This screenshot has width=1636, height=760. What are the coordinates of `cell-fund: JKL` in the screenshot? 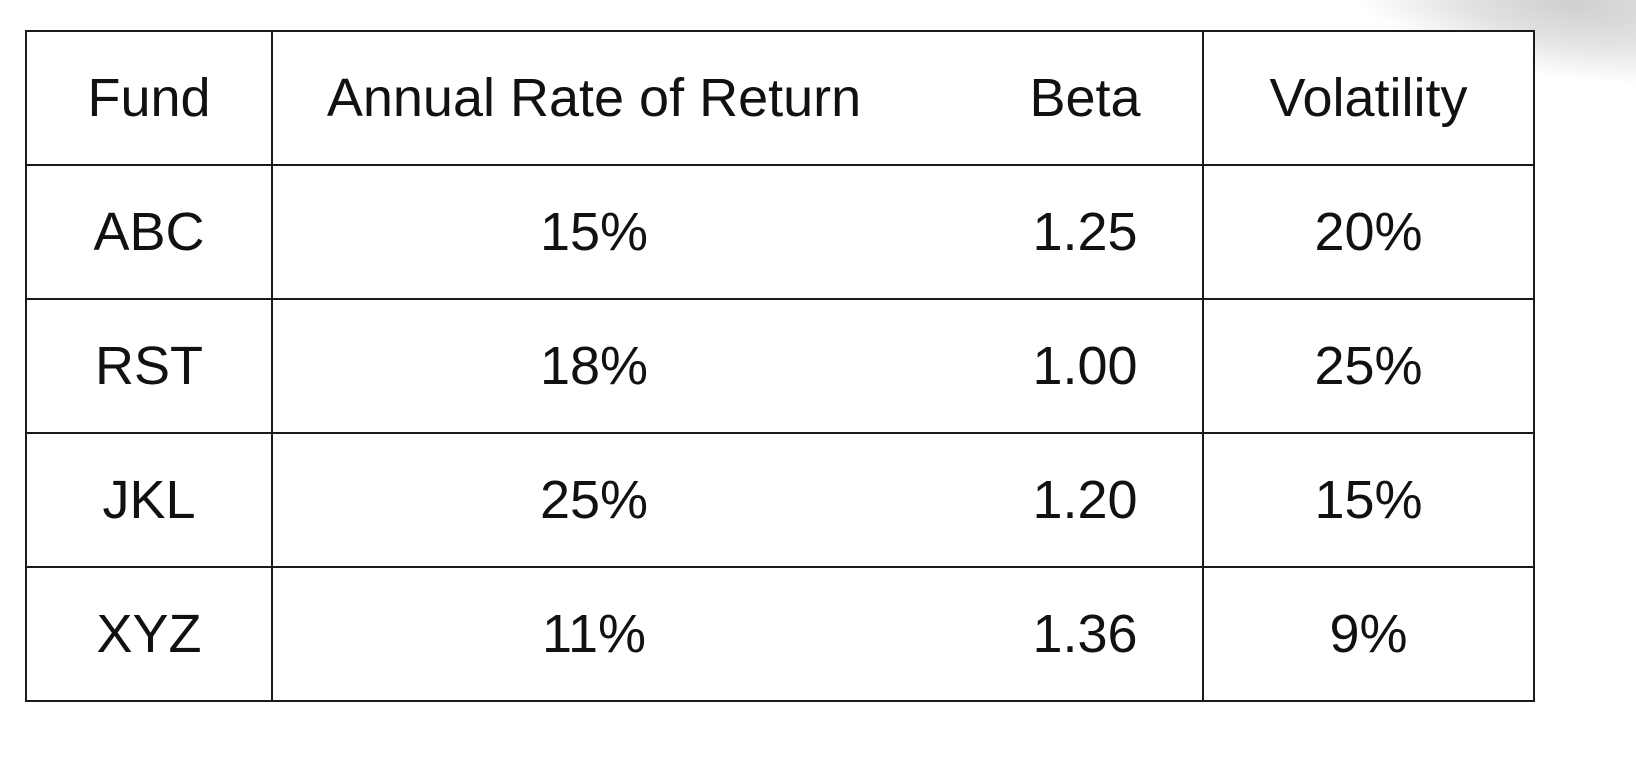 It's located at (149, 500).